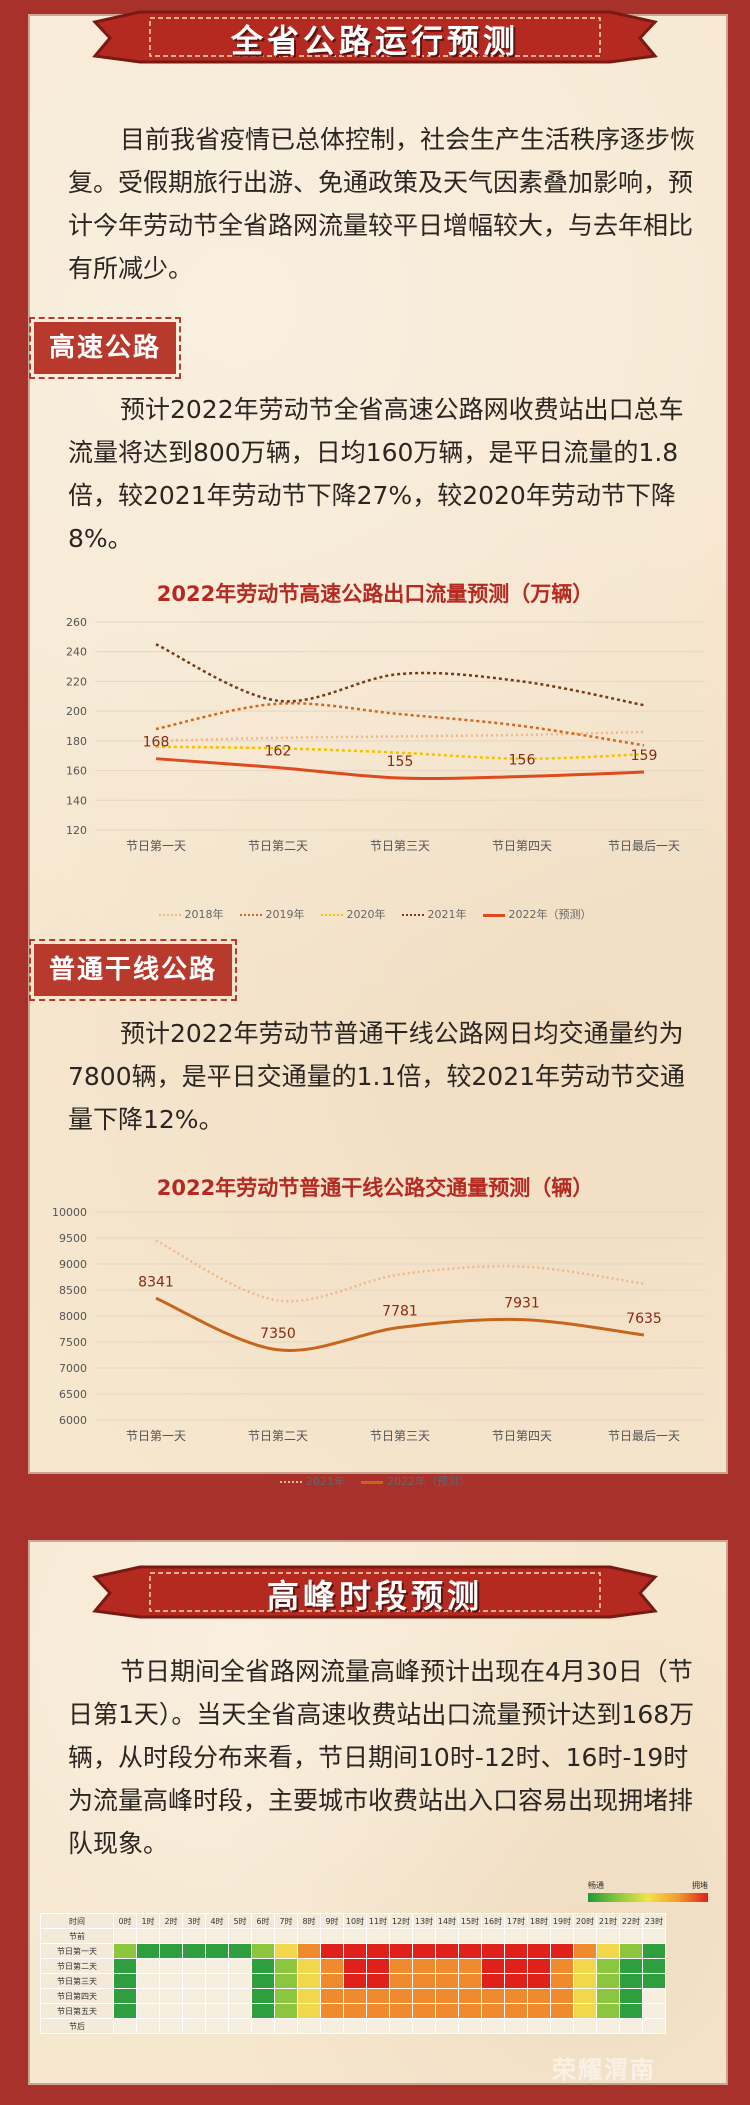  I want to click on hour-header: 7时, so click(286, 1921).